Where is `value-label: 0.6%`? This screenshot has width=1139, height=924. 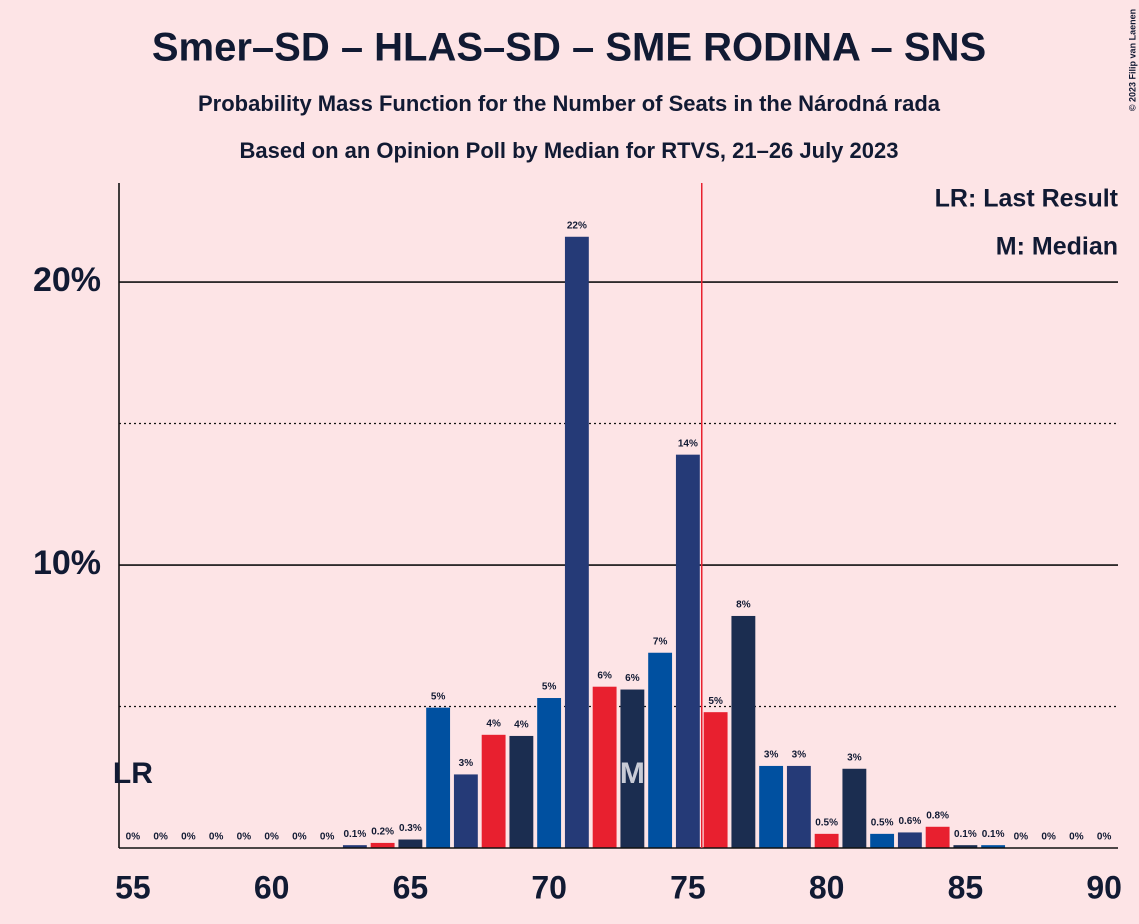
value-label: 0.6% is located at coordinates (909, 821).